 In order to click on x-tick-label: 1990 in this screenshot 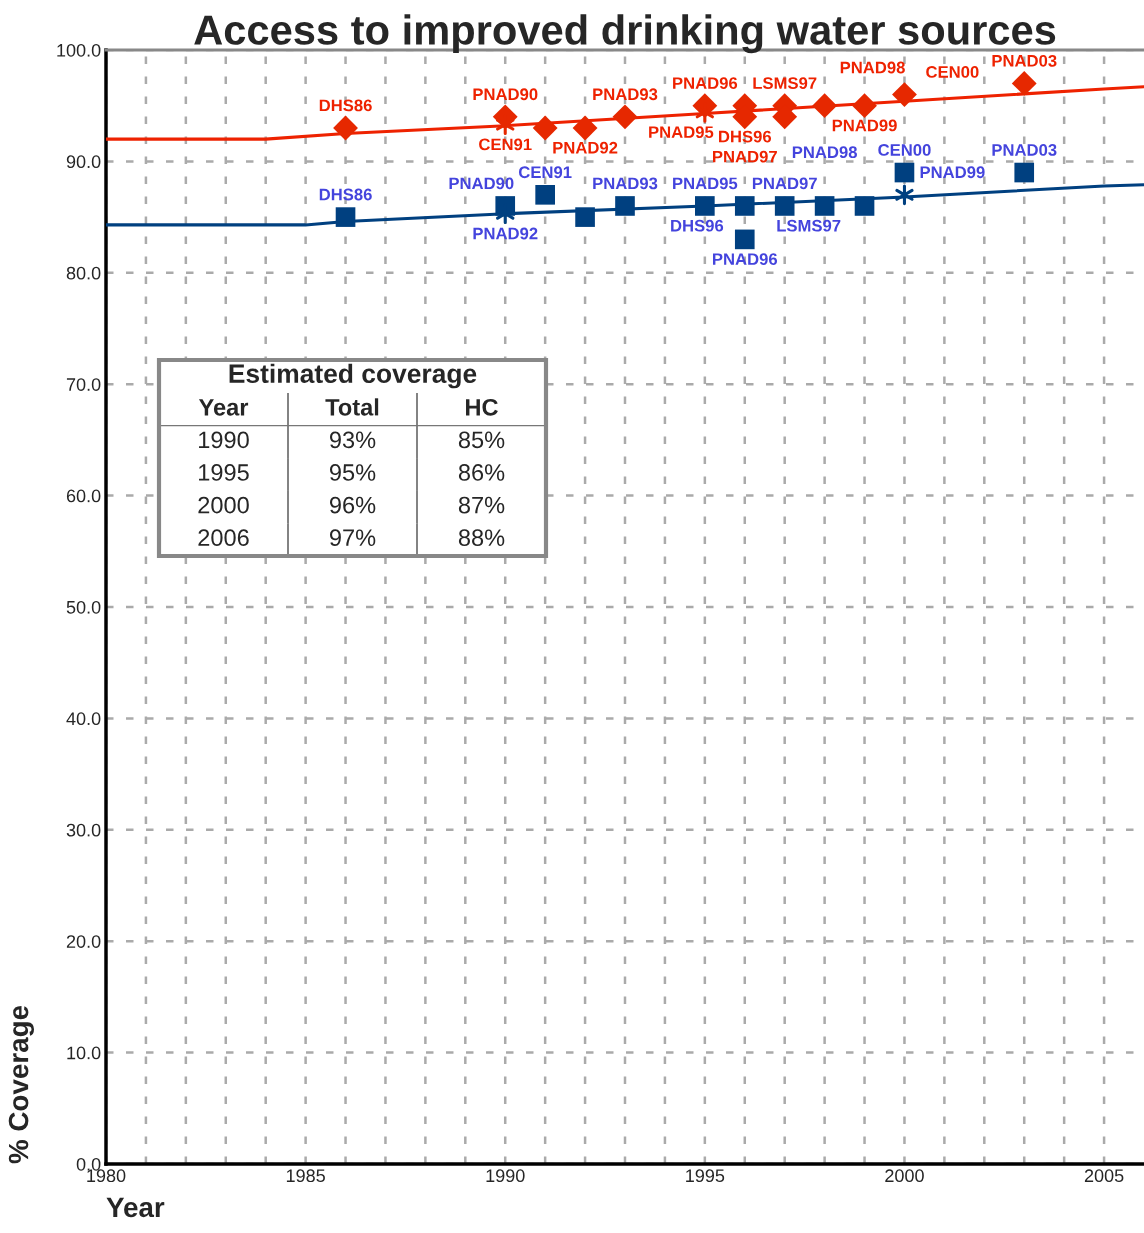, I will do `click(505, 1176)`.